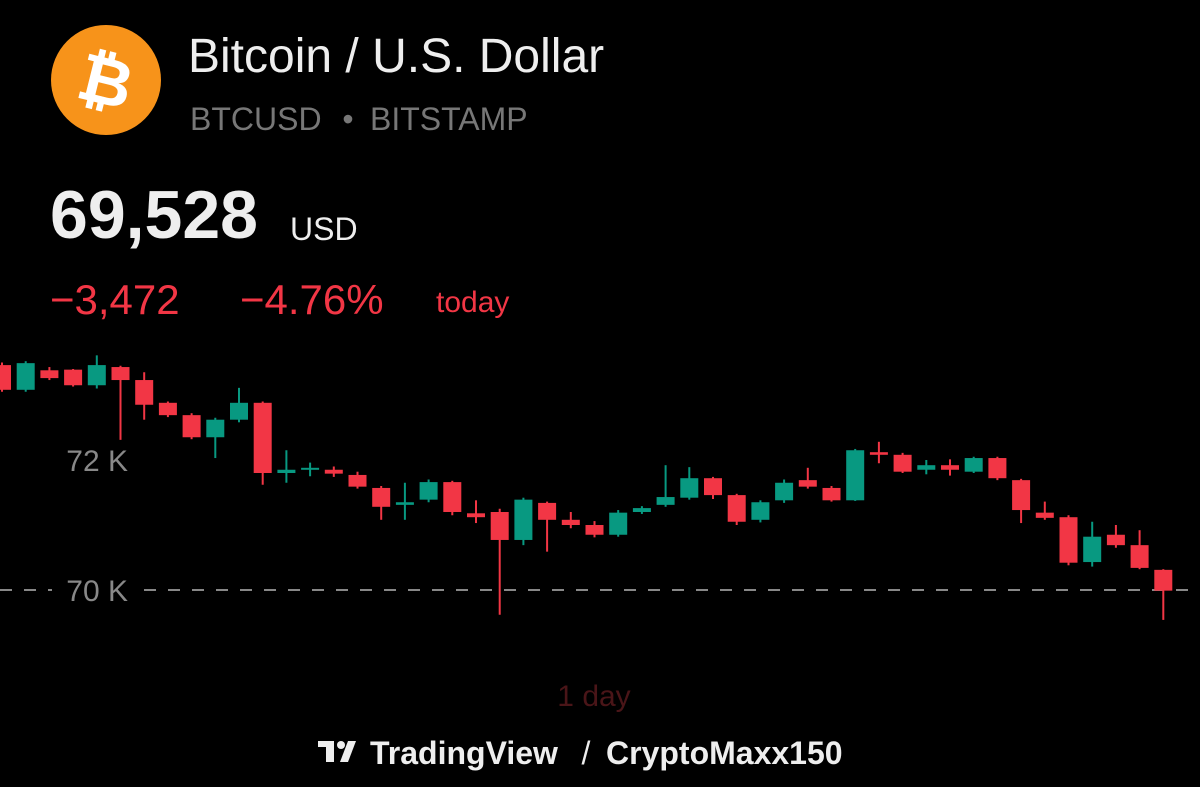  Describe the element at coordinates (396, 56) in the screenshot. I see `title: Bitcoin / U.S. Dollar` at that location.